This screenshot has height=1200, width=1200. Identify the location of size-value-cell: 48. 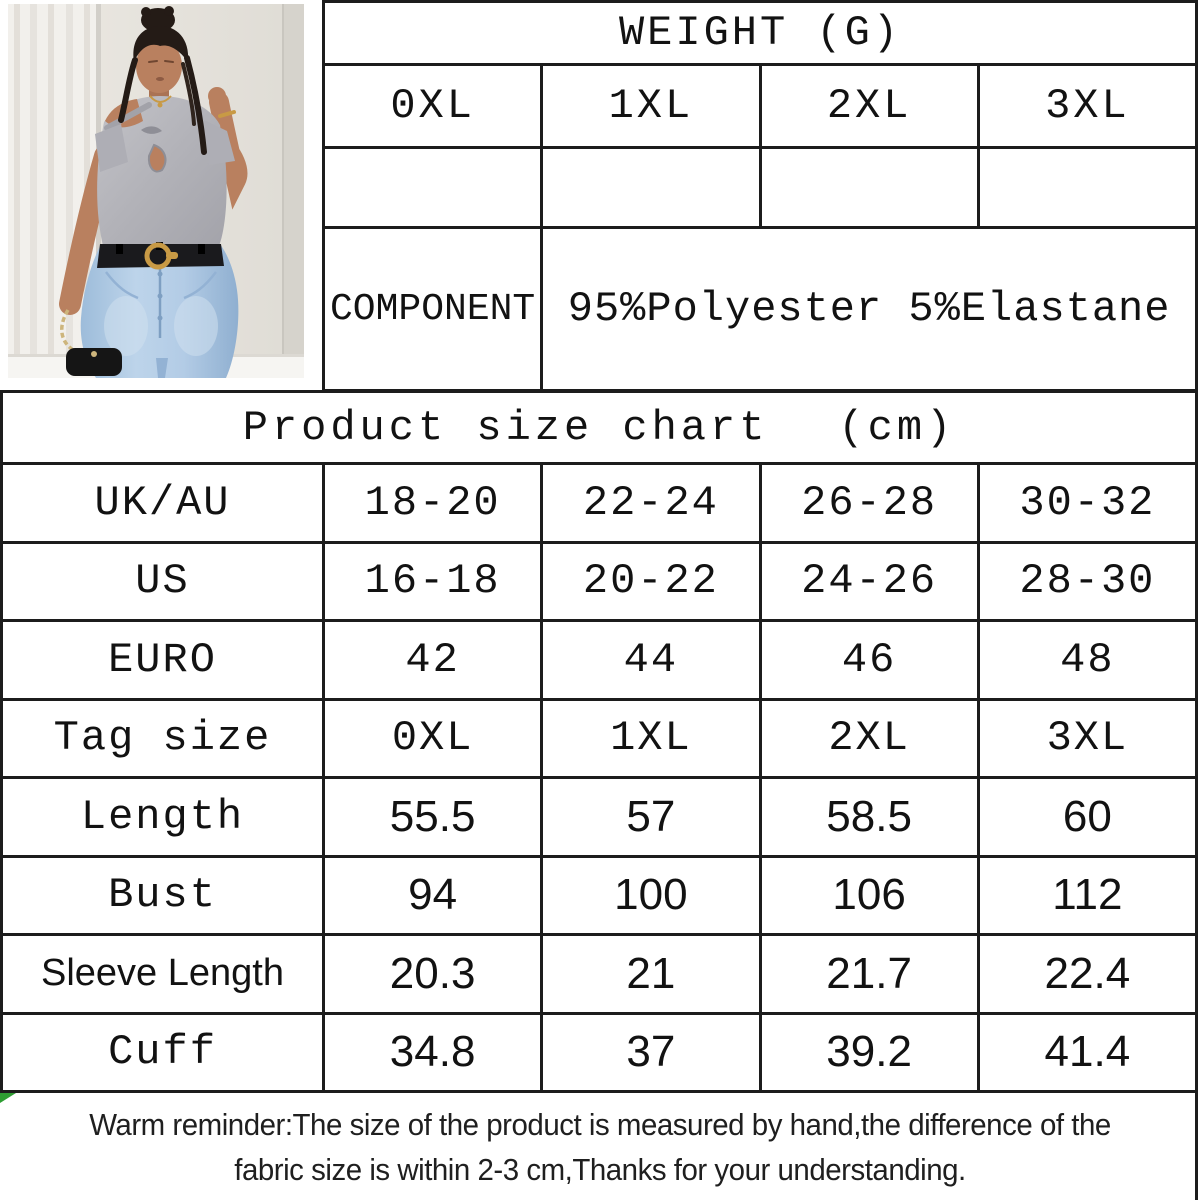
(1087, 660).